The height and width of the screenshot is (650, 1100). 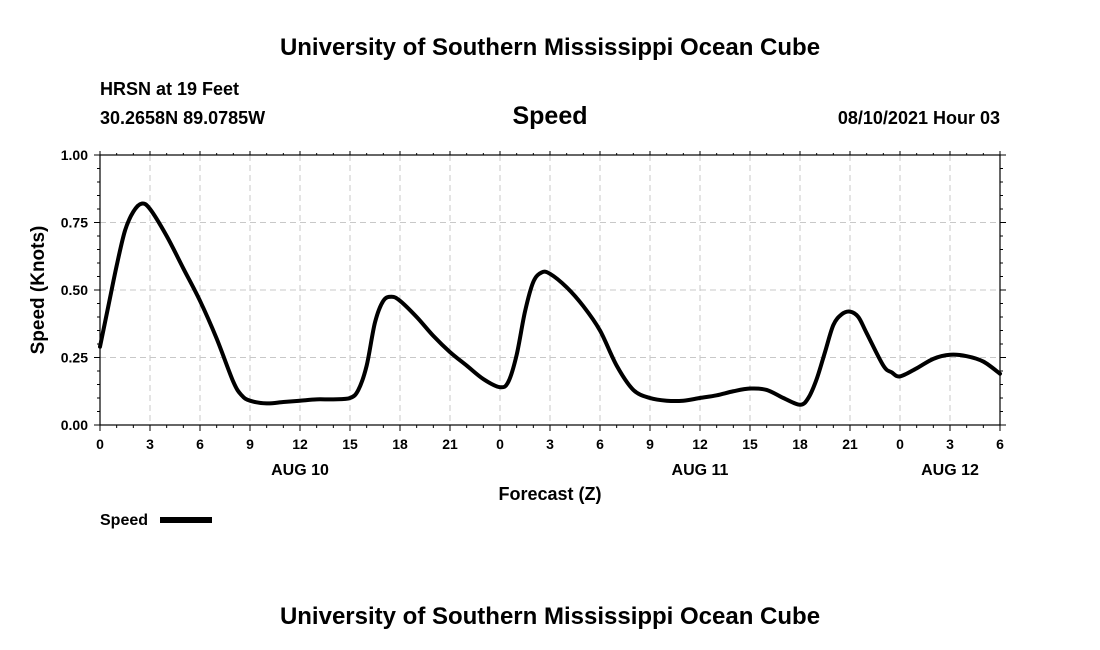 What do you see at coordinates (74, 223) in the screenshot?
I see `y-tick-label: 0.75` at bounding box center [74, 223].